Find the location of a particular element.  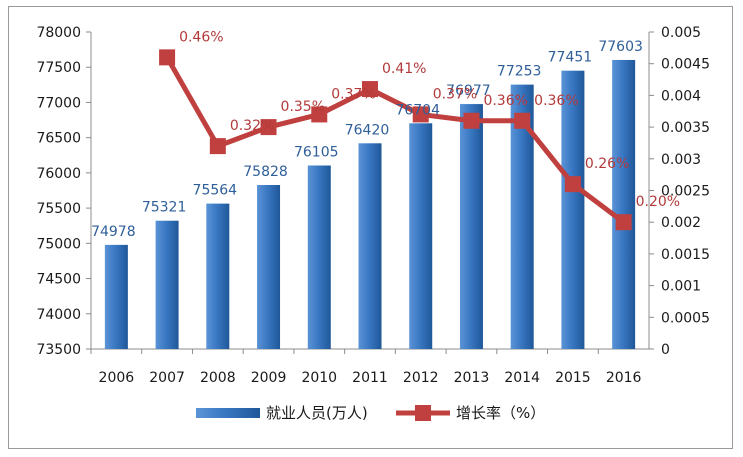

employment-bar-label: 75321 is located at coordinates (164, 208).